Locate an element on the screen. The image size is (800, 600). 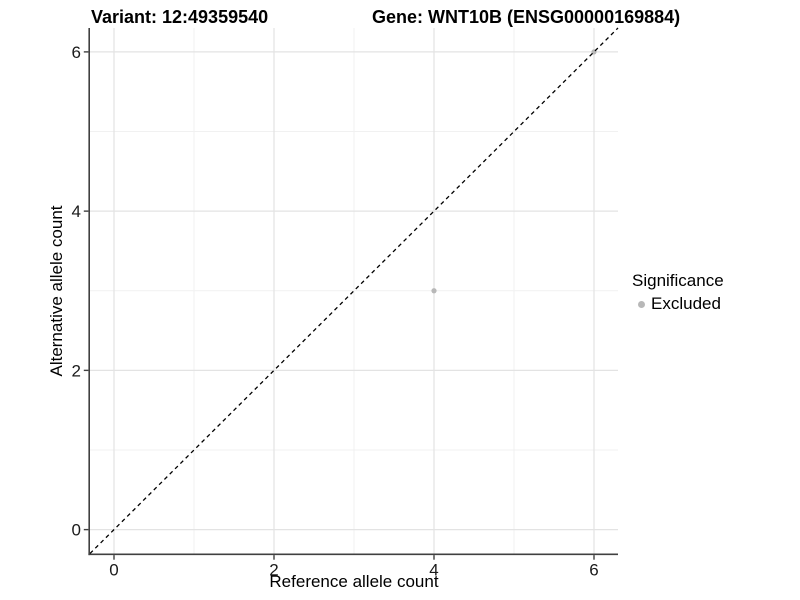
legend-point-icon is located at coordinates (641, 304).